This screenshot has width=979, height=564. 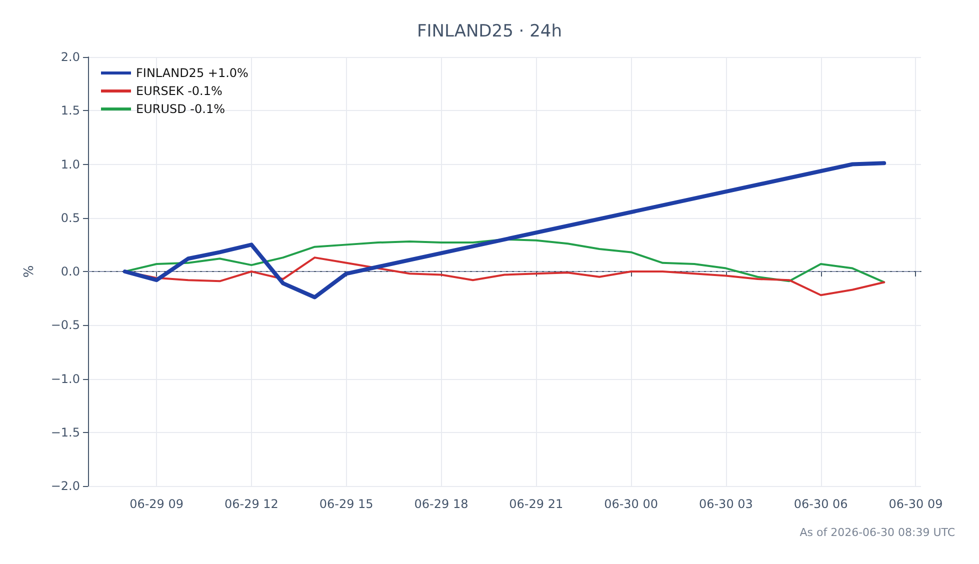 I want to click on y-tick-label: 2.0, so click(x=70, y=57).